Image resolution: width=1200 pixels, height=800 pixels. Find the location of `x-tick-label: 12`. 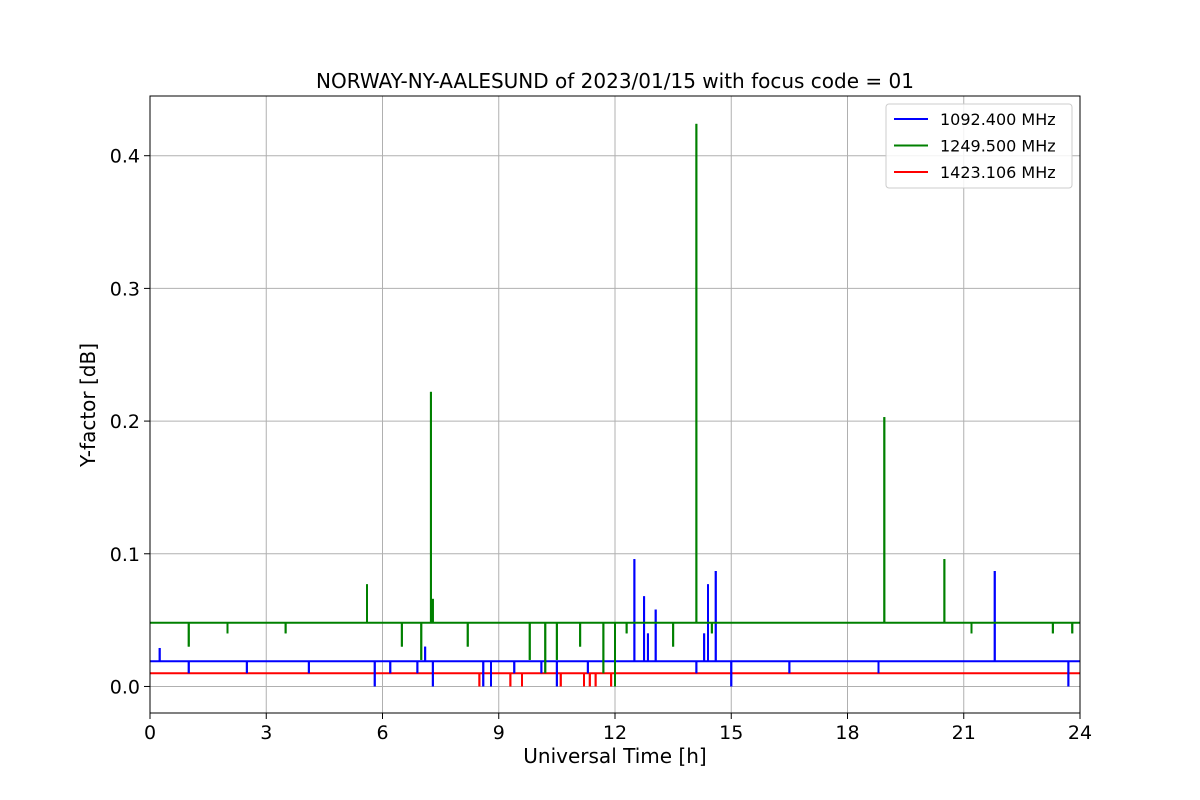

x-tick-label: 12 is located at coordinates (615, 733).